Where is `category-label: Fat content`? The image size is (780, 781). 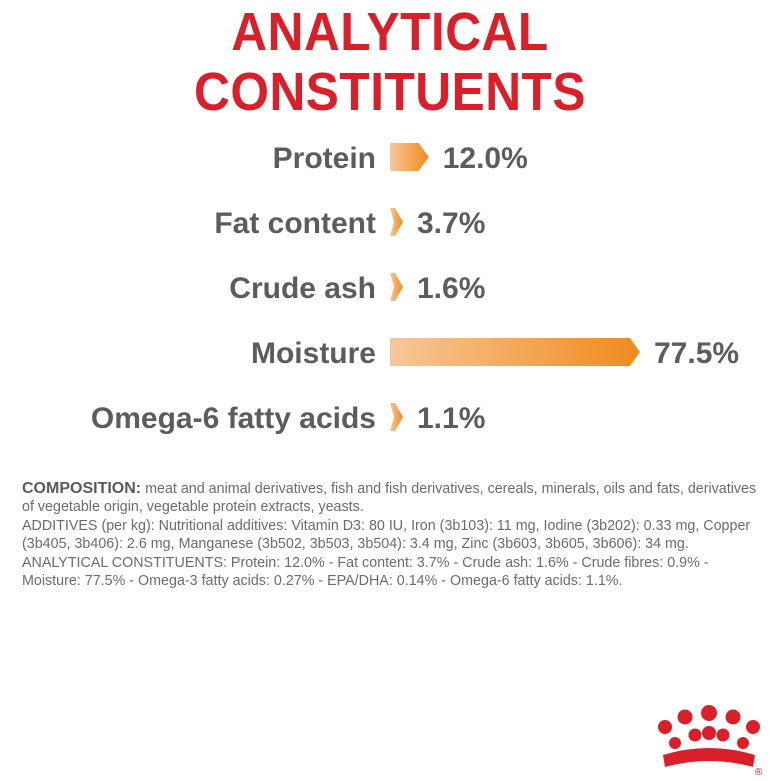 category-label: Fat content is located at coordinates (295, 223).